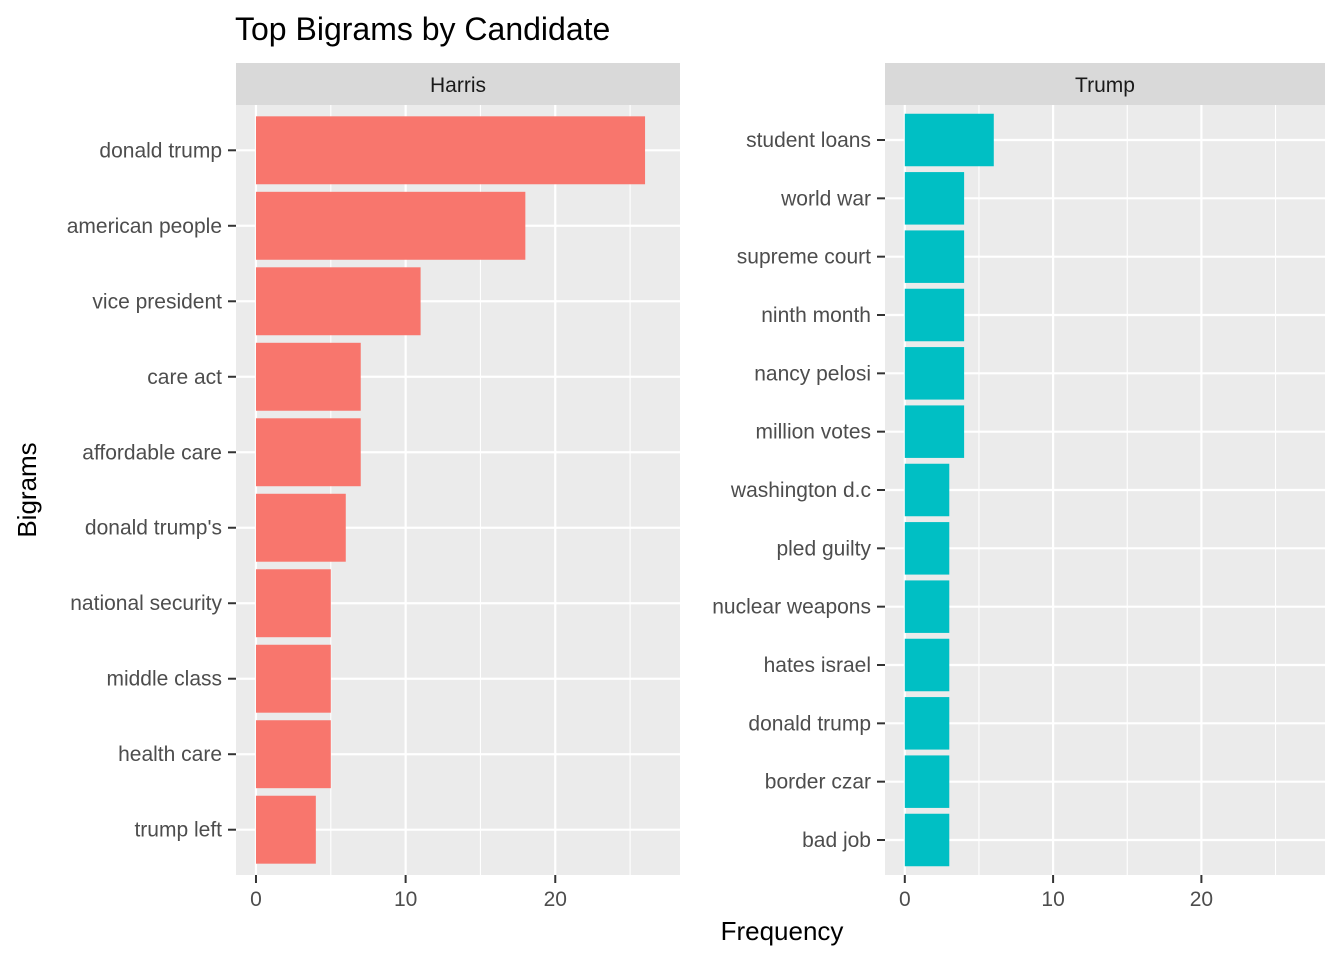 The width and height of the screenshot is (1344, 960). Describe the element at coordinates (293, 754) in the screenshot. I see `bar-harris-health-care` at that location.